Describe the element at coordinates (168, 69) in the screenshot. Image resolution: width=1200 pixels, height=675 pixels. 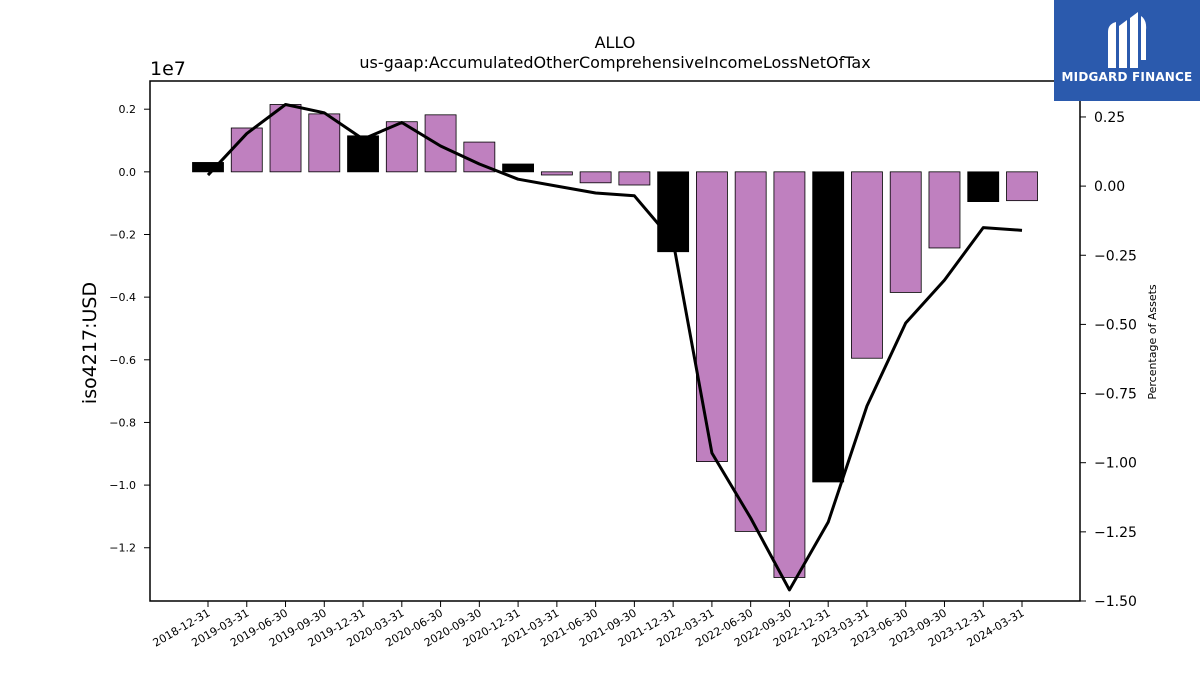
I see `y-offset-label: 1e7` at that location.